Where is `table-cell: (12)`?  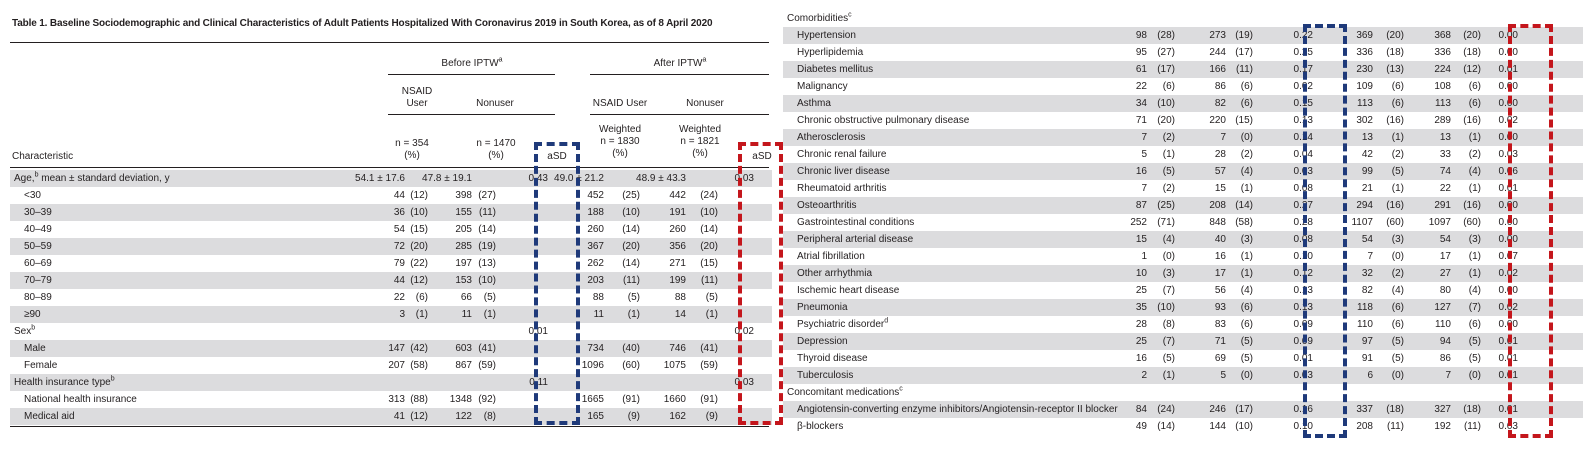
table-cell: (12) is located at coordinates (419, 195).